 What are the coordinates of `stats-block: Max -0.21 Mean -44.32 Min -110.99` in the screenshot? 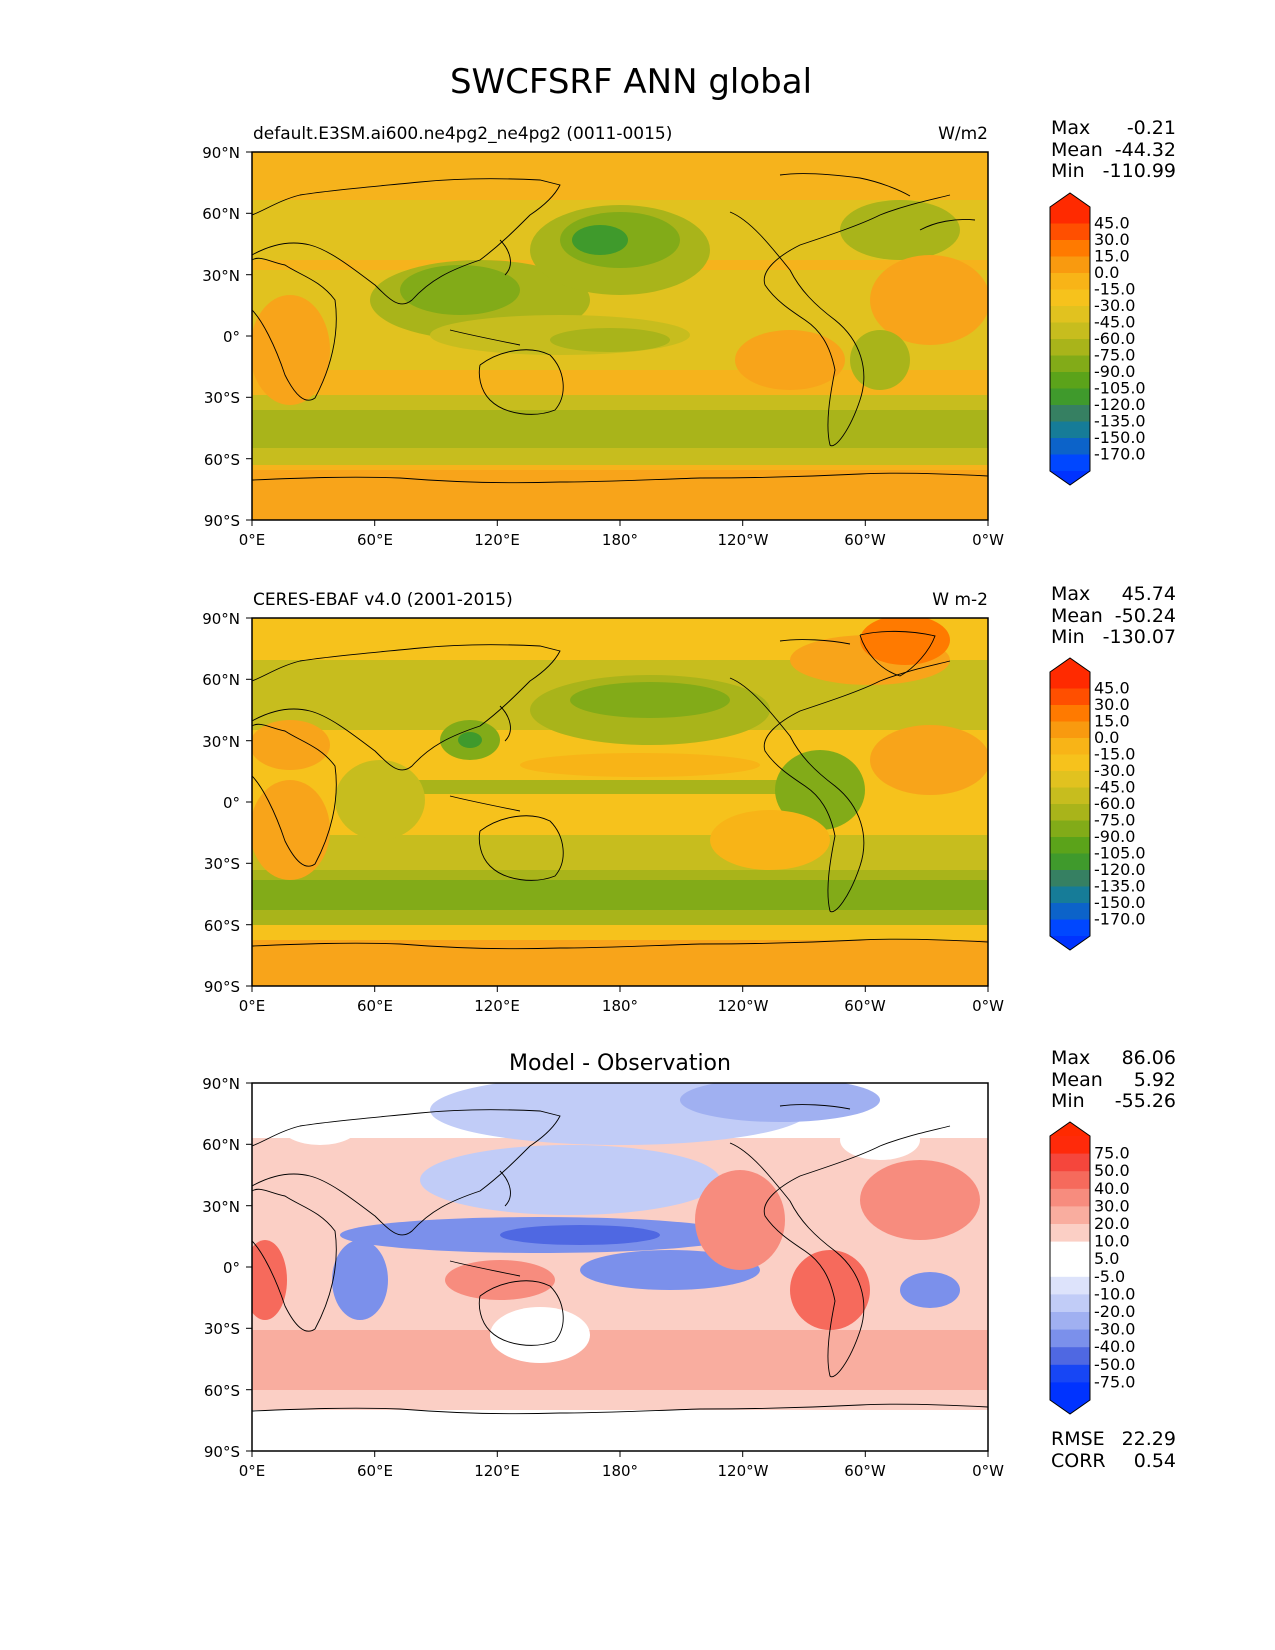 It's located at (1113, 149).